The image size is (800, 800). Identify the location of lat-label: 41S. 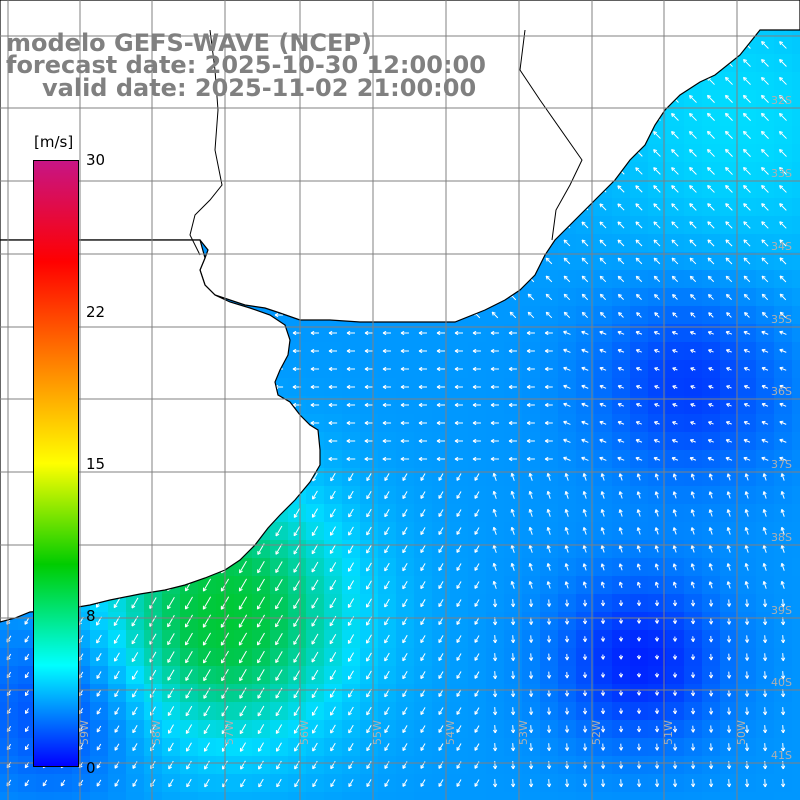
(781, 755).